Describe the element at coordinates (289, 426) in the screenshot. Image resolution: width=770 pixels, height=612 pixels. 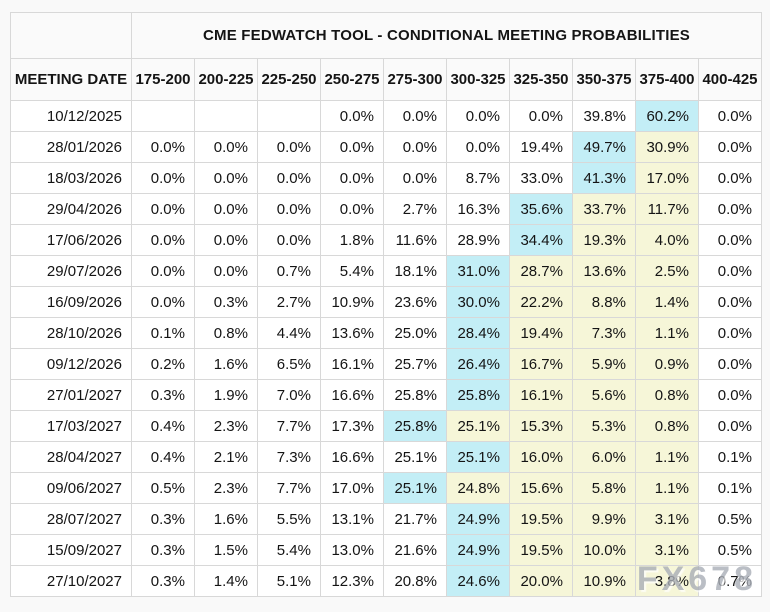
I see `probability-cell: 7.7%` at that location.